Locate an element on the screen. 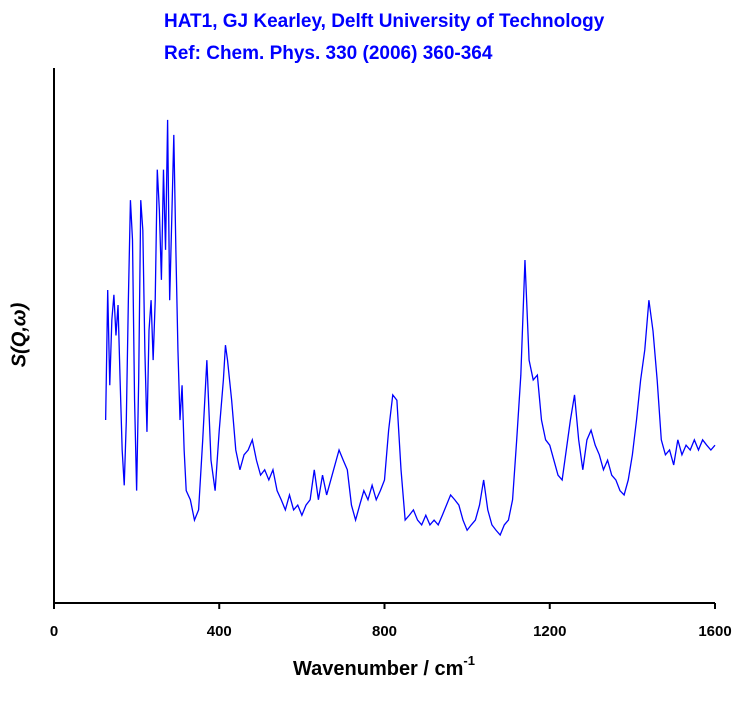  x-axis-label-text: Wavenumber / cm is located at coordinates (378, 669).